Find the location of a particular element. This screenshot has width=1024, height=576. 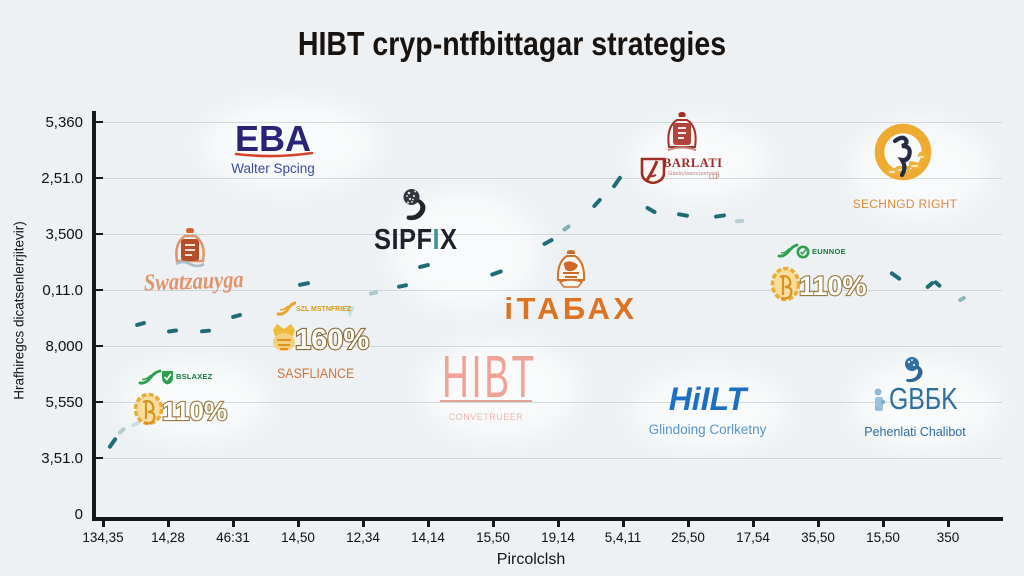

svg-text: 160% is located at coordinates (332, 340).